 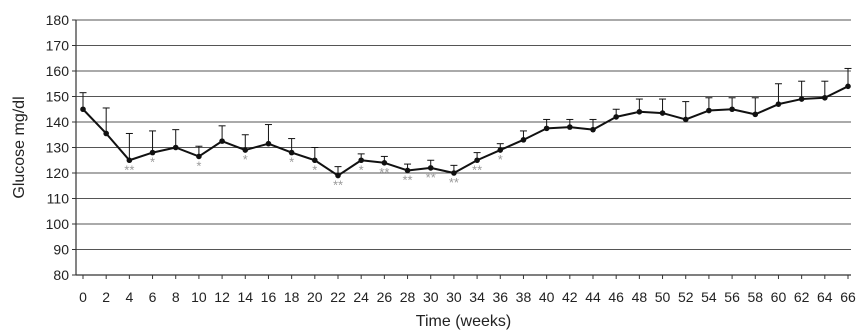 What do you see at coordinates (709, 297) in the screenshot?
I see `x-tick-label: 54` at bounding box center [709, 297].